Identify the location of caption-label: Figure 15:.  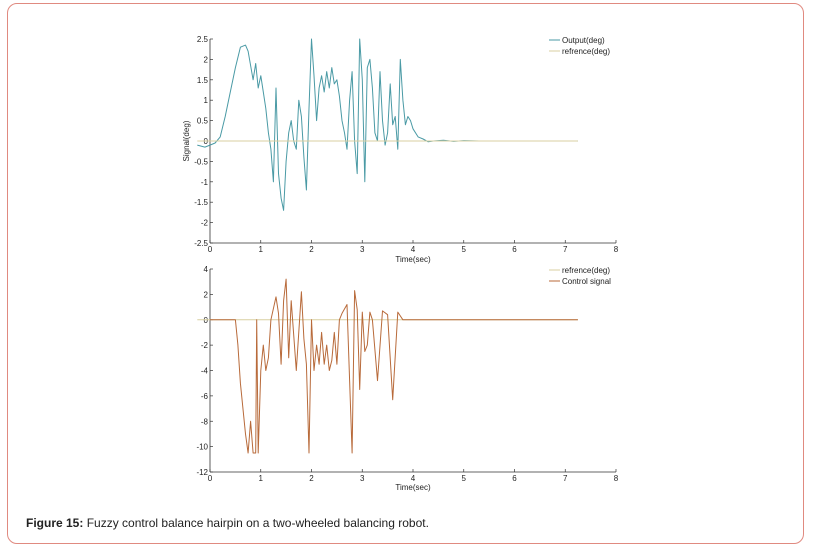
(55, 523).